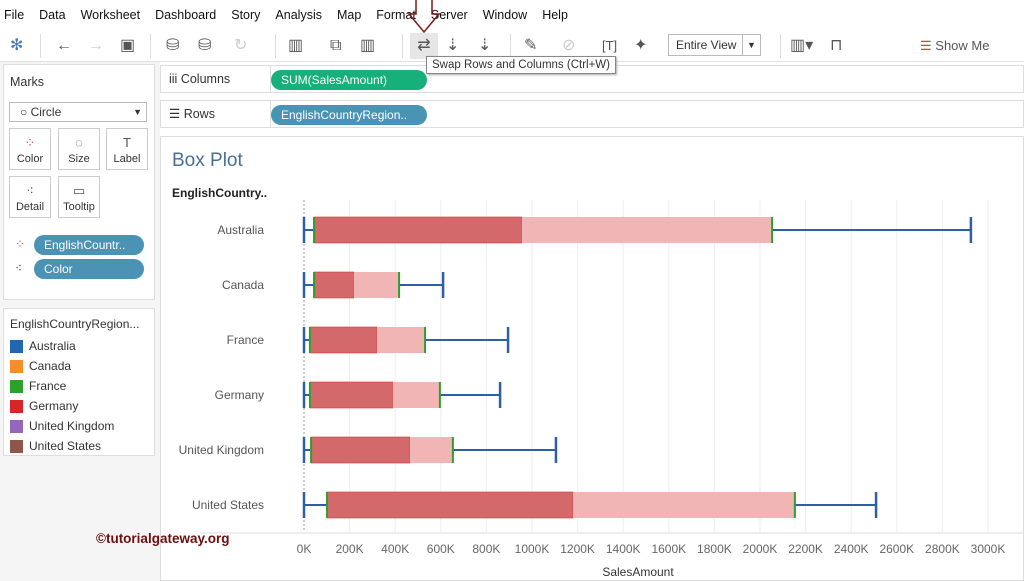 The height and width of the screenshot is (581, 1024). I want to click on rows-pill: EnglishCountryRegion.., so click(349, 115).